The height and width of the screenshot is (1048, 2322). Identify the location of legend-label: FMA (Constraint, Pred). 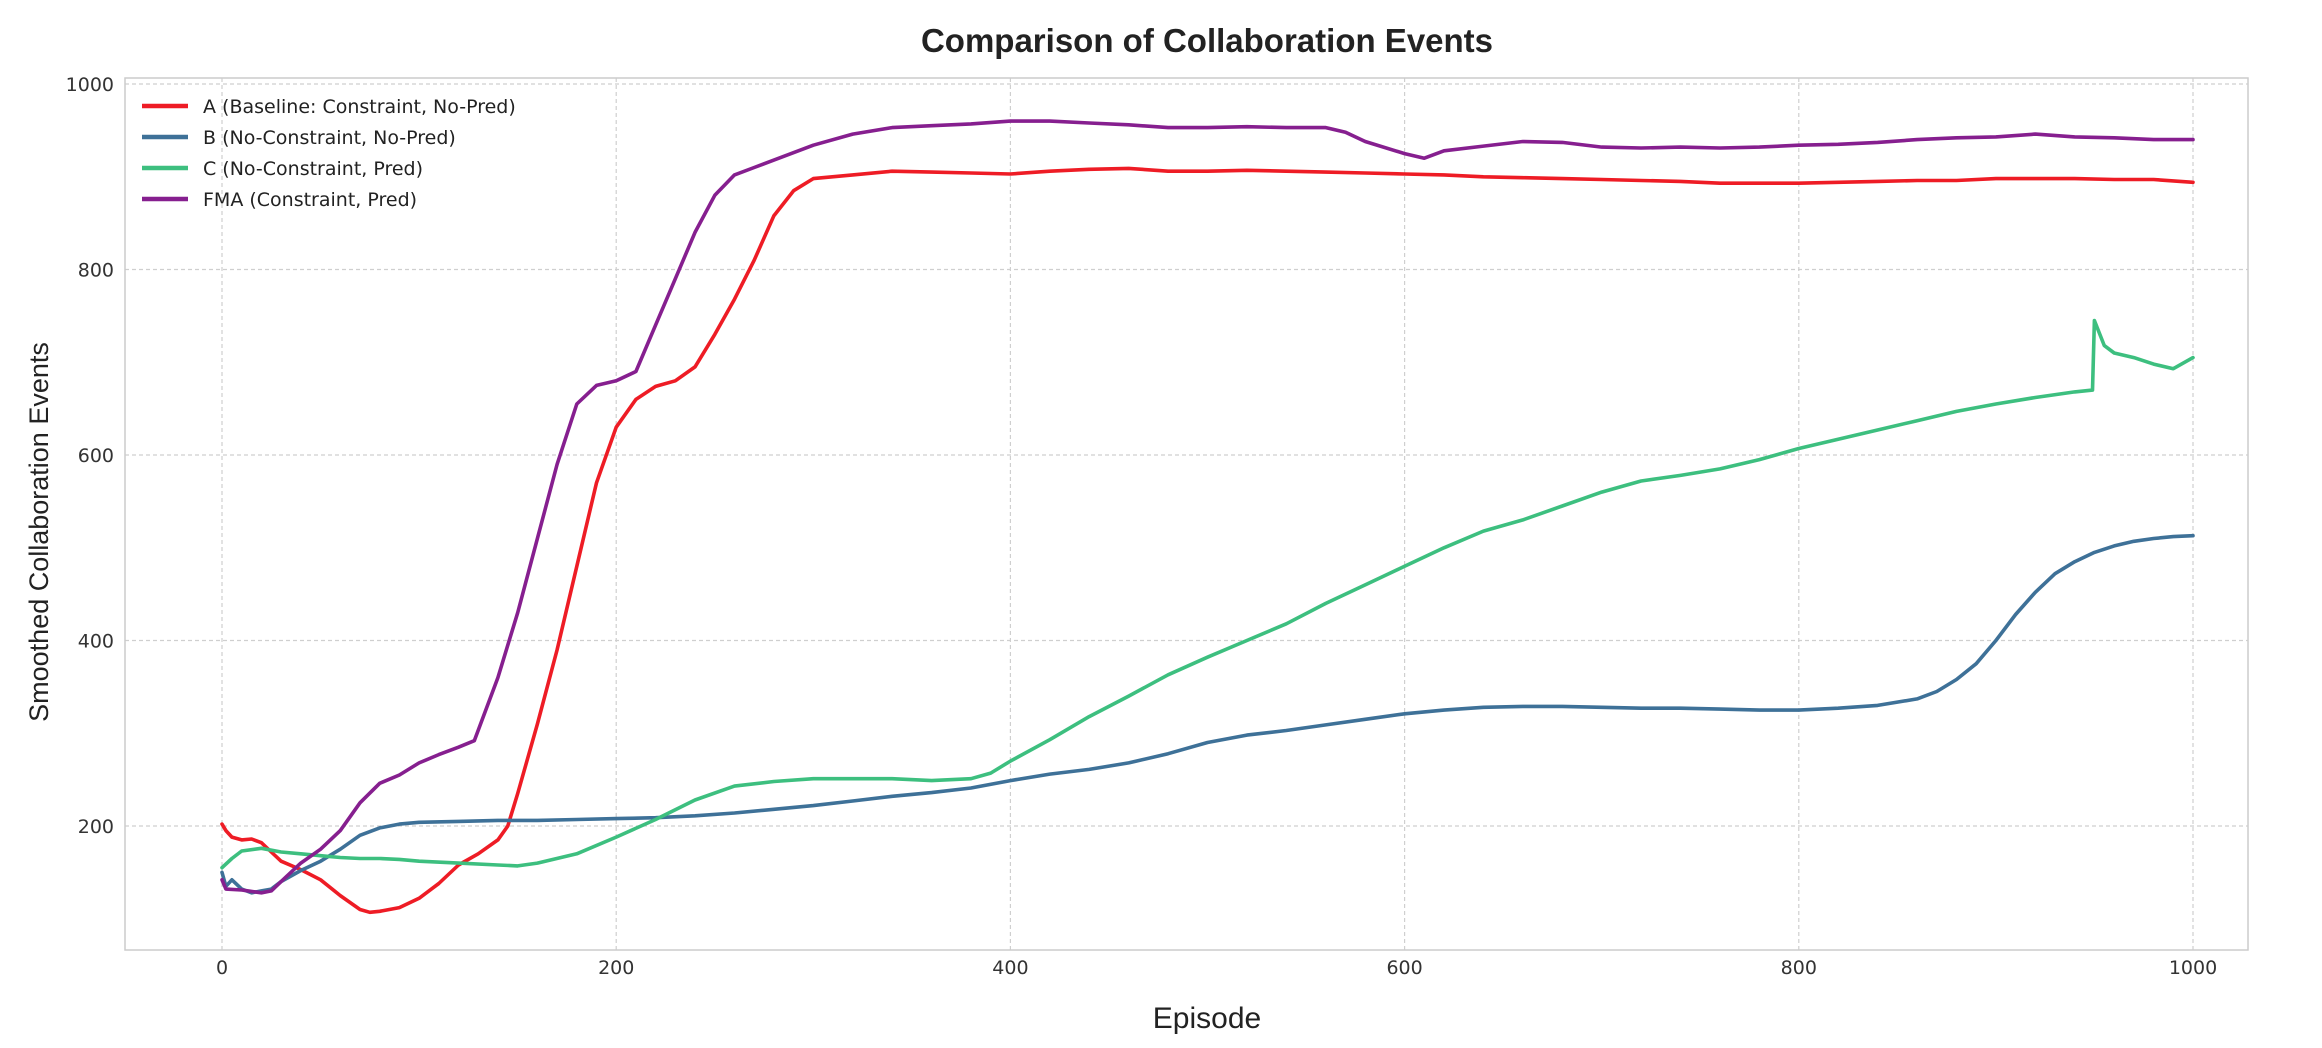
(310, 200).